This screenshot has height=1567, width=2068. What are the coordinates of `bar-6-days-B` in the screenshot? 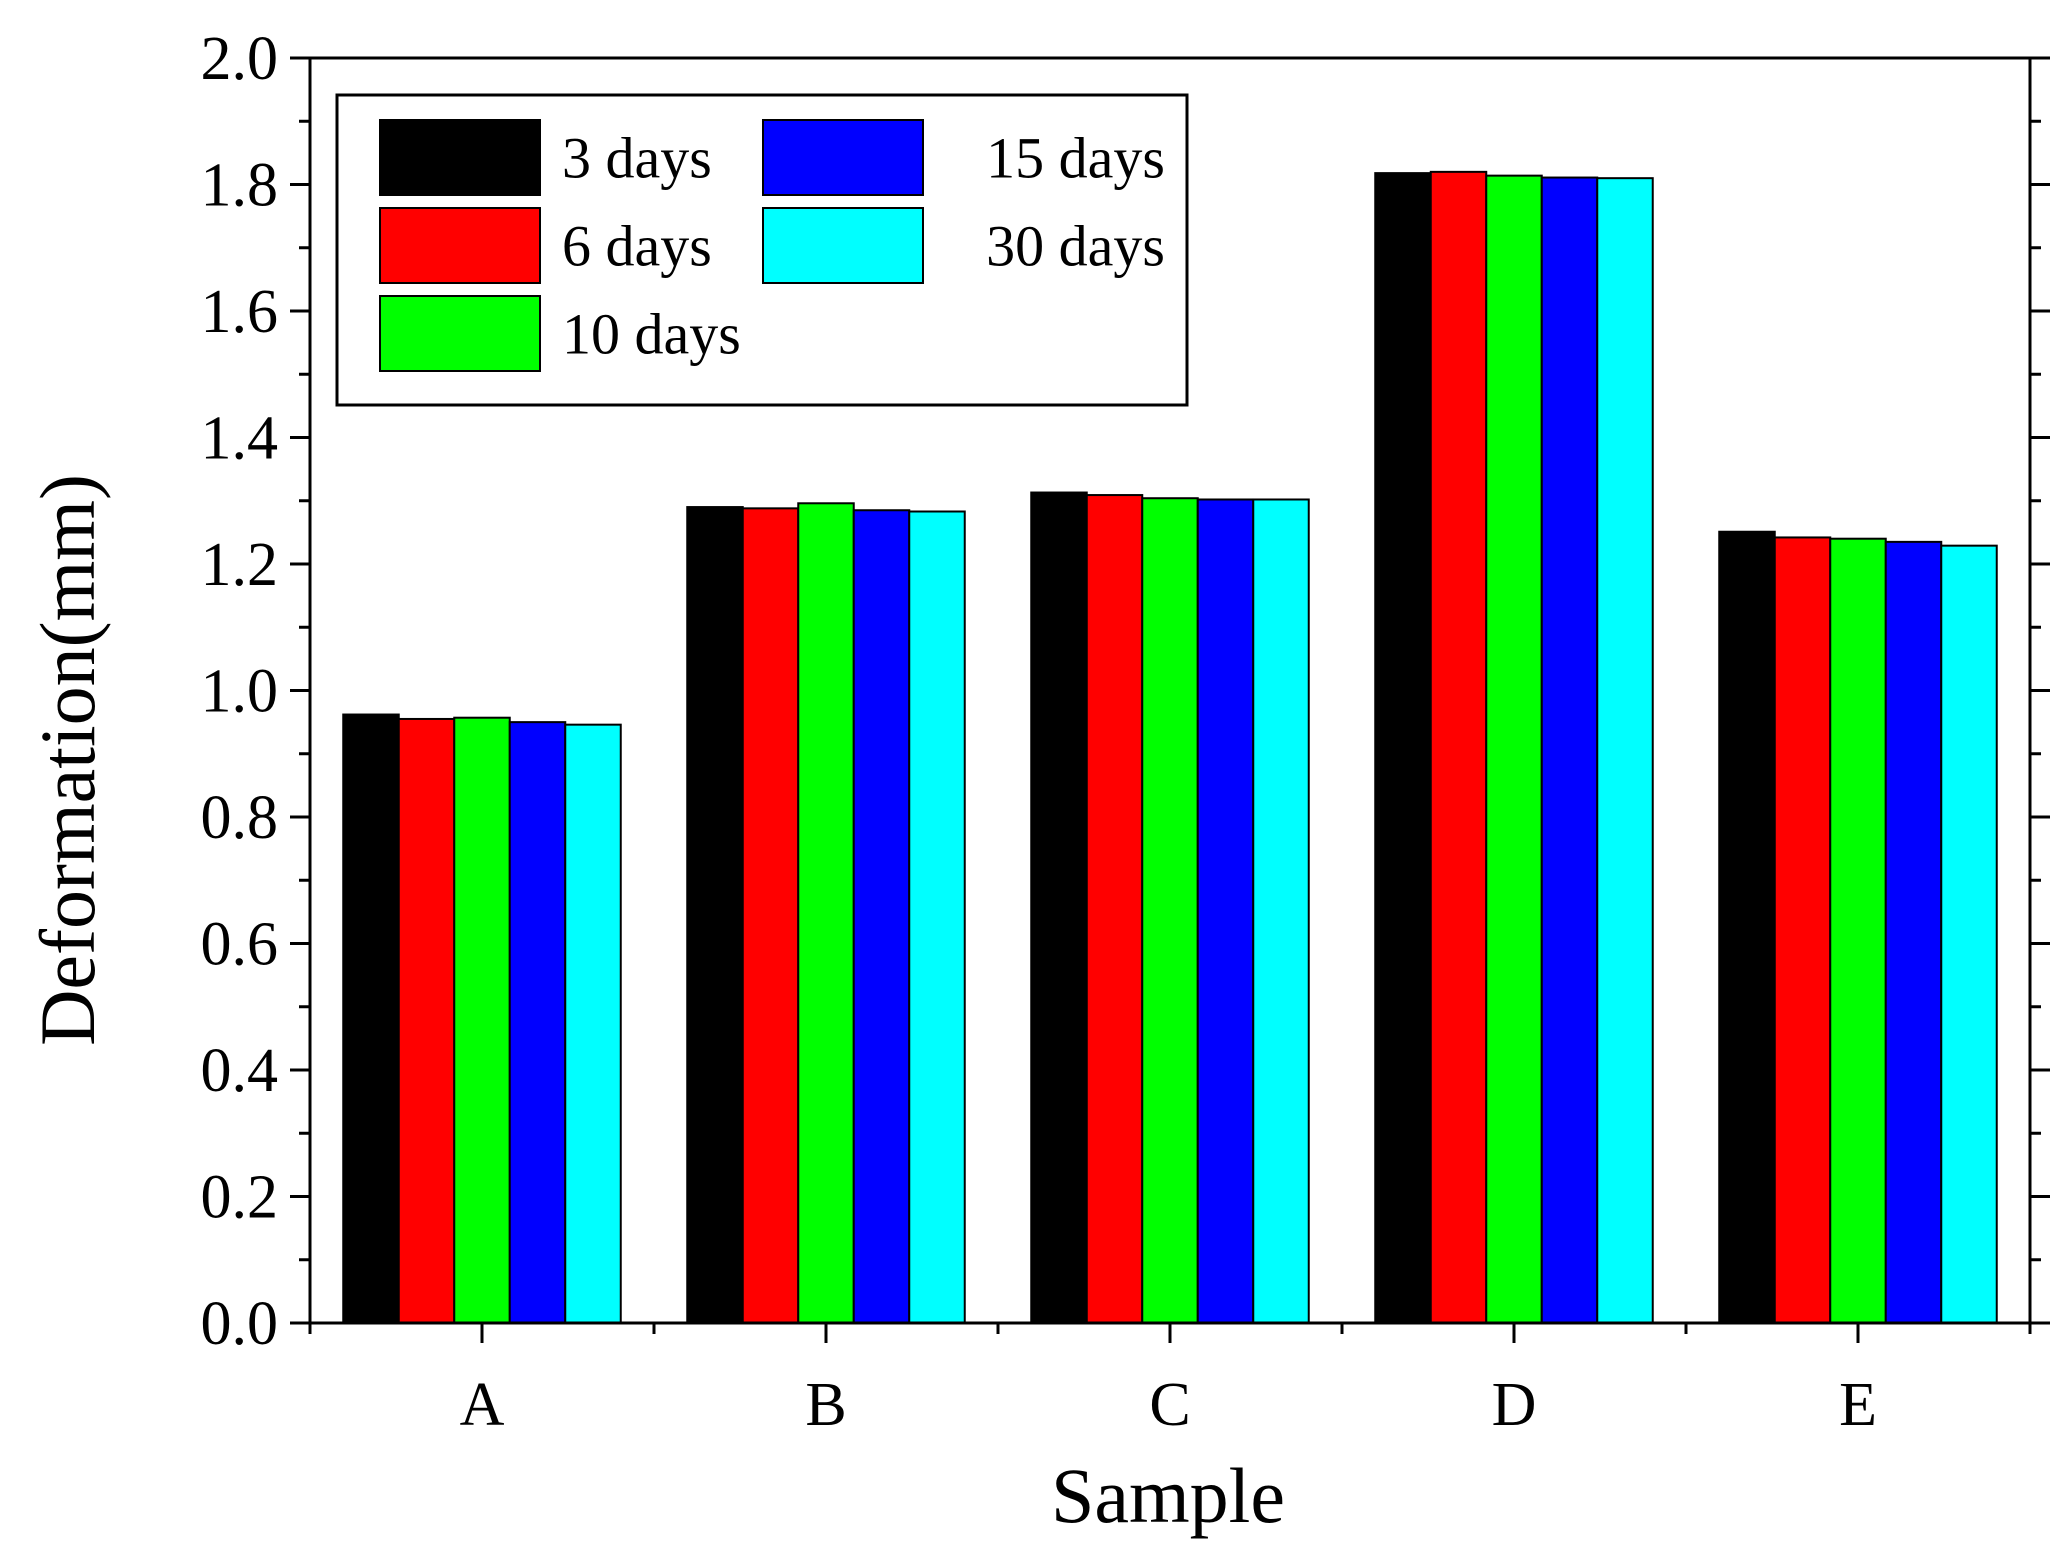 It's located at (770, 915).